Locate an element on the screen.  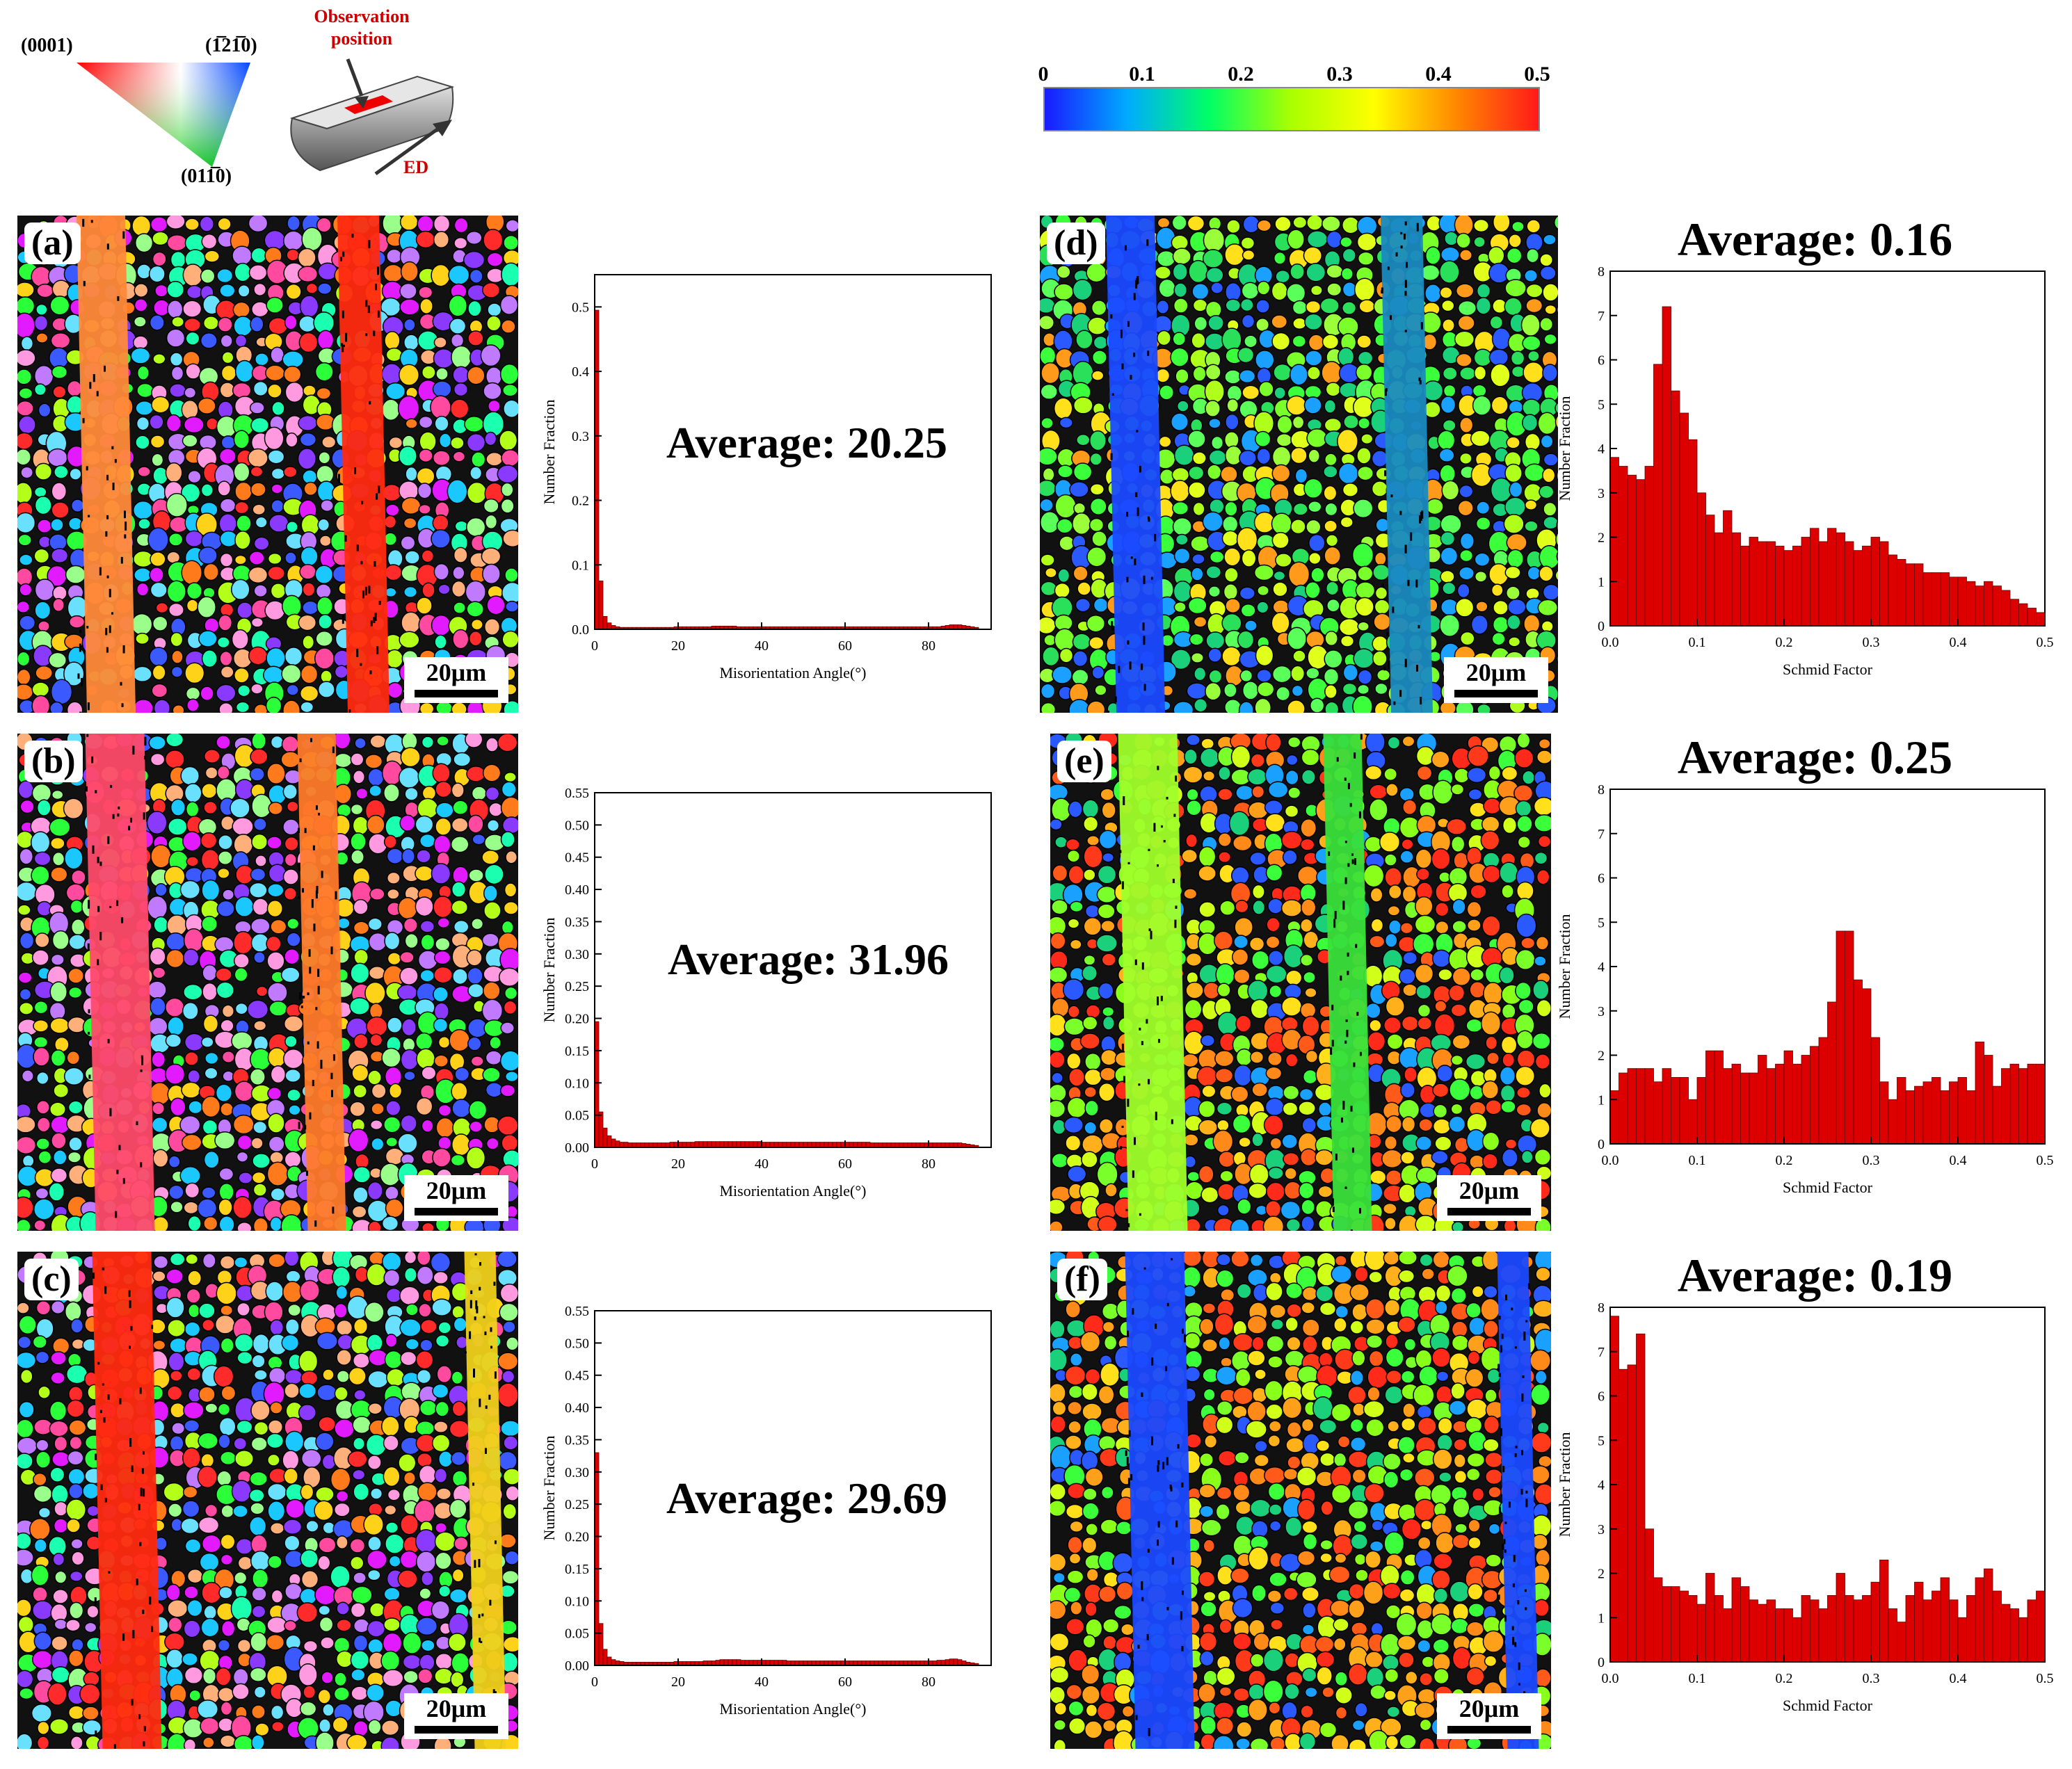
scale-bar-a: 20μm is located at coordinates (456, 680).